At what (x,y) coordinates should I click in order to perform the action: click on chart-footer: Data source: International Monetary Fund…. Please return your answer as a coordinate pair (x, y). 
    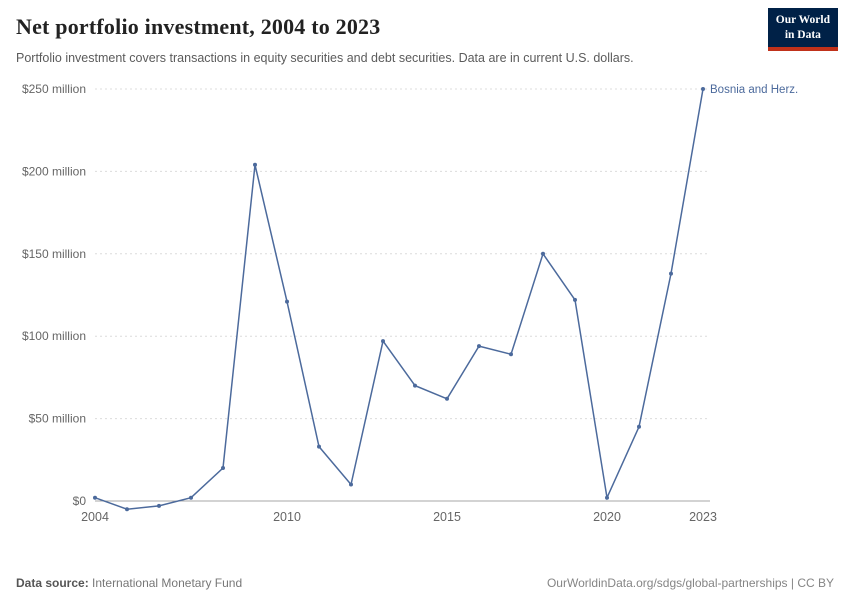
    Looking at the image, I should click on (425, 583).